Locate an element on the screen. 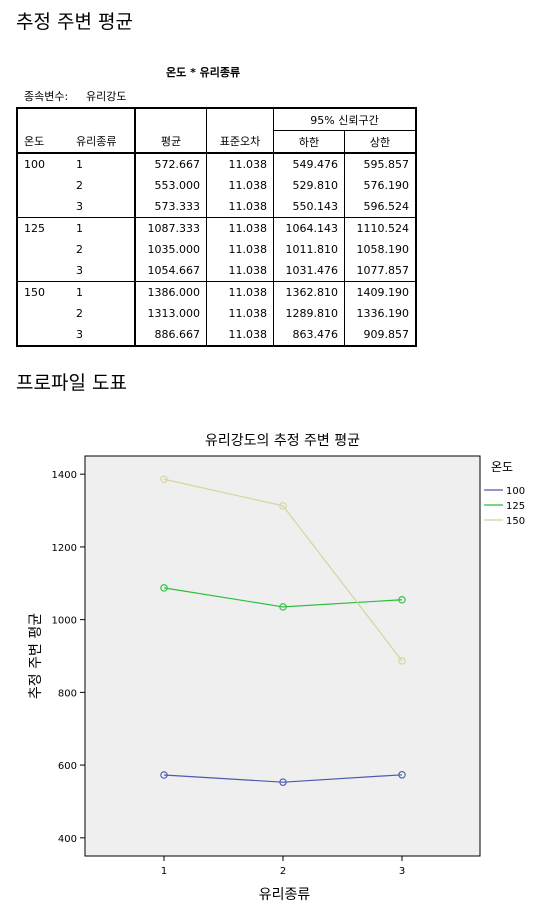 The height and width of the screenshot is (907, 544). y-tick-label: 800 is located at coordinates (67, 693).